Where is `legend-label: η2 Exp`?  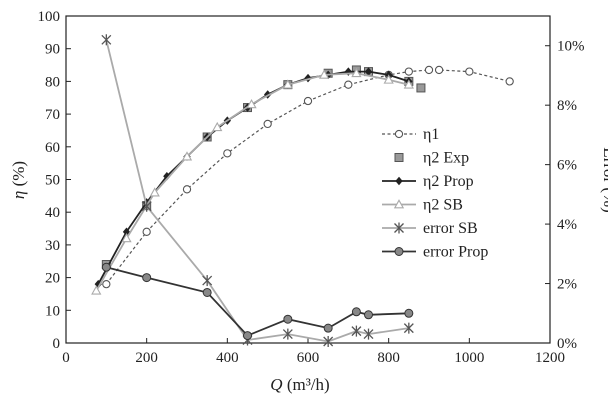
legend-label: η2 Exp is located at coordinates (446, 158).